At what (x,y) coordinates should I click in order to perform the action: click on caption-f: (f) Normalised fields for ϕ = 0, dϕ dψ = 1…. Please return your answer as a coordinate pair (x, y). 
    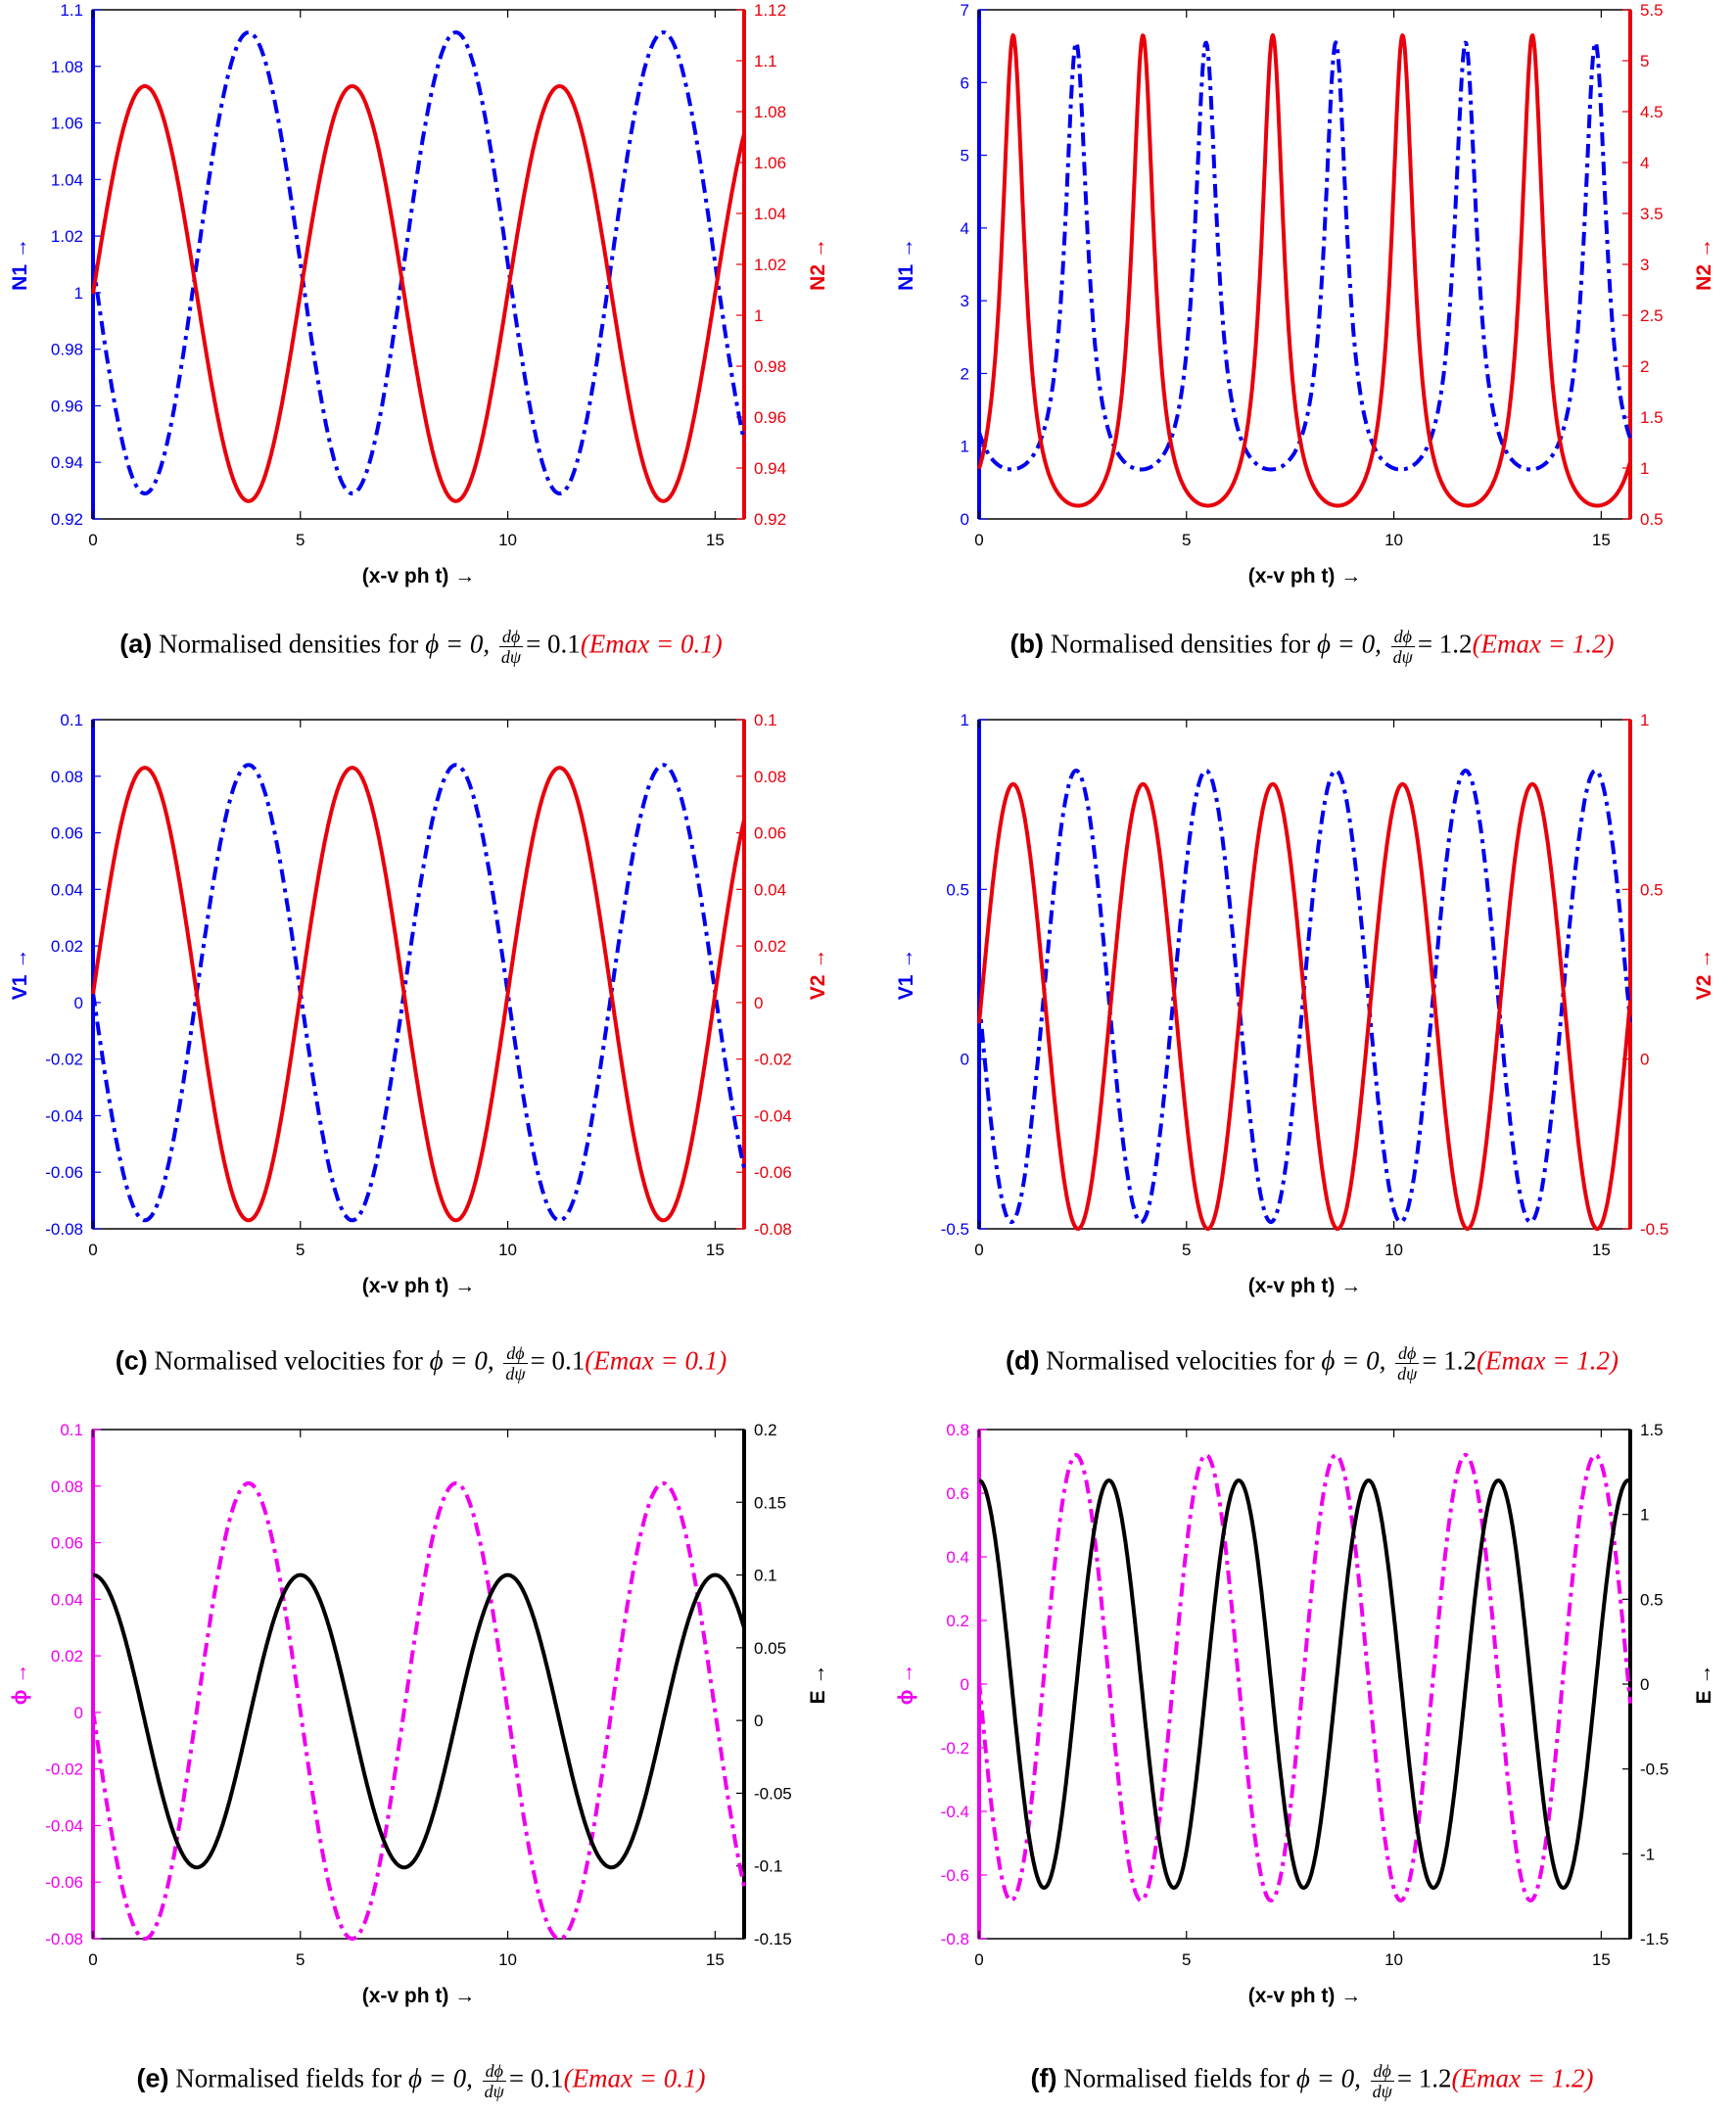
    Looking at the image, I should click on (1312, 2081).